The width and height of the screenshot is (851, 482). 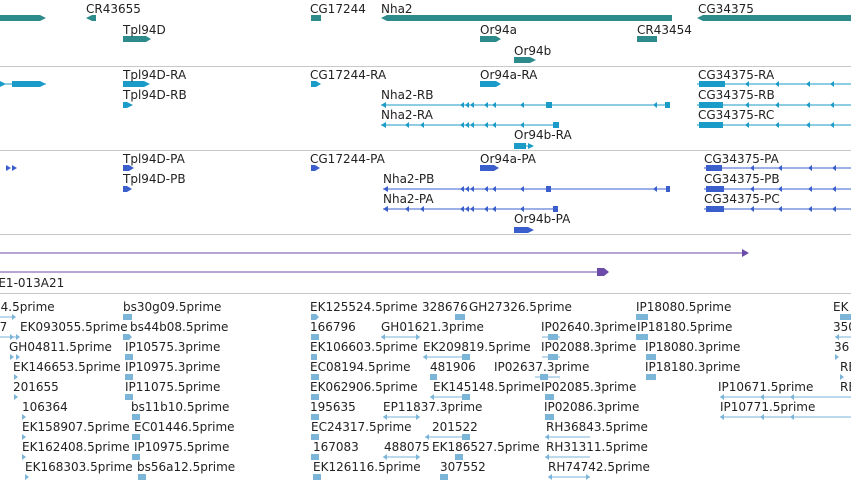 I want to click on est-label: EK106603.5prime, so click(x=364, y=347).